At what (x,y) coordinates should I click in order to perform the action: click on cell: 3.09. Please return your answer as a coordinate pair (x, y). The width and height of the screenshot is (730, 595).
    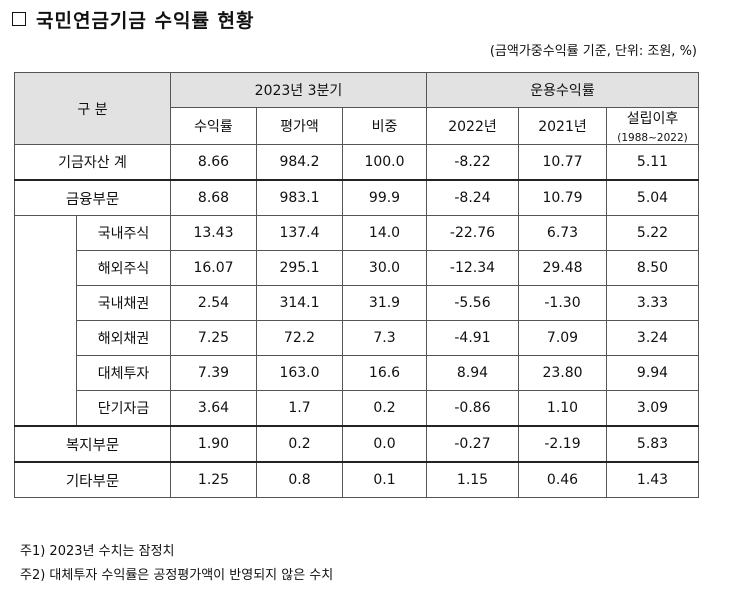
    Looking at the image, I should click on (652, 408).